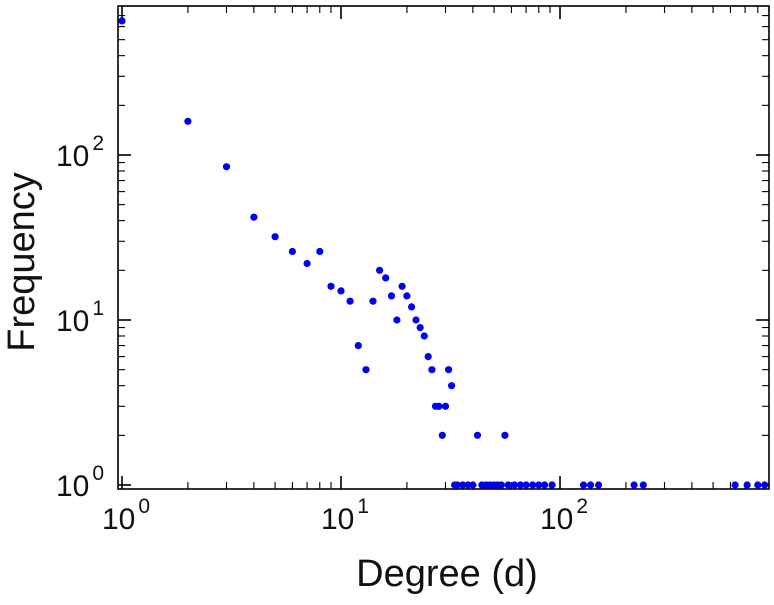 Image resolution: width=774 pixels, height=605 pixels. I want to click on y-axis-label: Frequency, so click(22, 262).